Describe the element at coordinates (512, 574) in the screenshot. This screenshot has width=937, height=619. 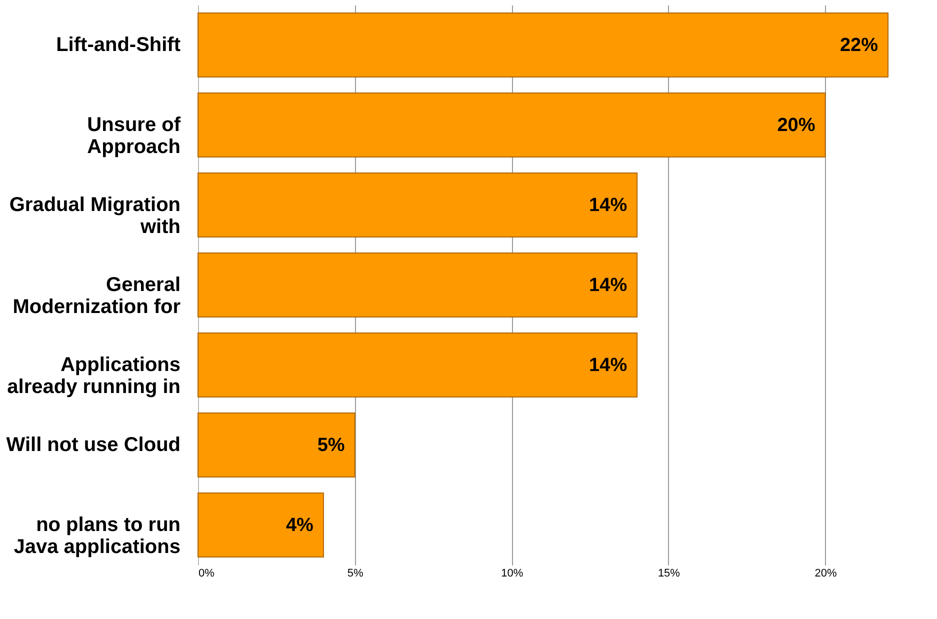
I see `x-tick-label: 10%` at that location.